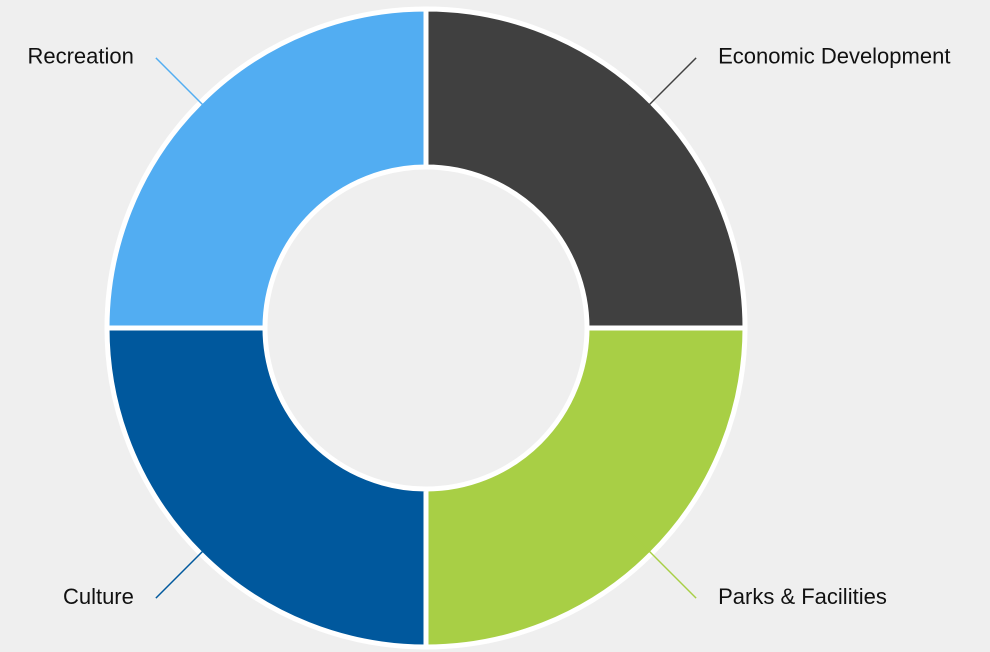 The image size is (990, 652). What do you see at coordinates (189, 91) in the screenshot?
I see `leader-line-recreation` at bounding box center [189, 91].